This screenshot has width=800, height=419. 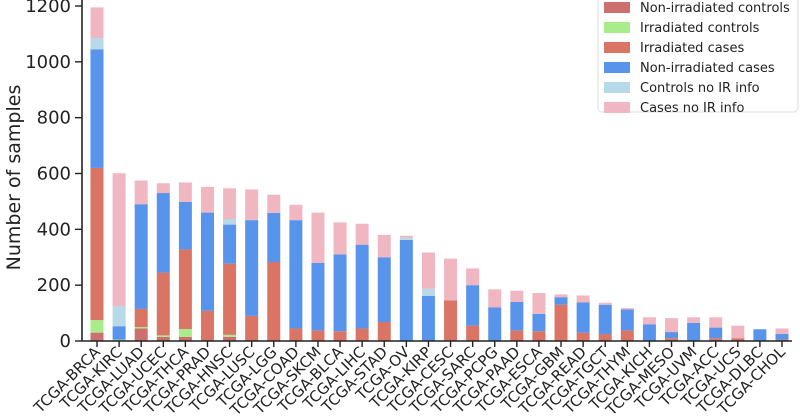 What do you see at coordinates (65, 341) in the screenshot?
I see `y-tick-label: 0` at bounding box center [65, 341].